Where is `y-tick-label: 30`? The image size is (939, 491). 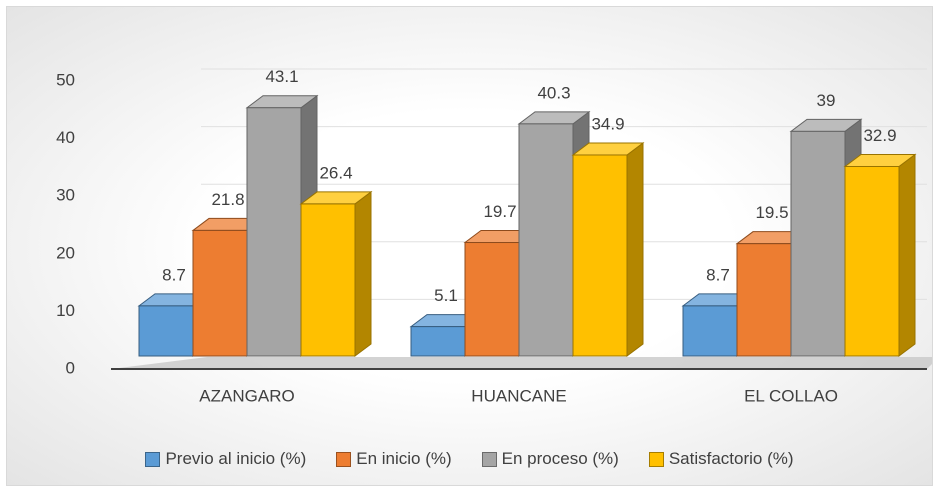 y-tick-label: 30 is located at coordinates (65, 195).